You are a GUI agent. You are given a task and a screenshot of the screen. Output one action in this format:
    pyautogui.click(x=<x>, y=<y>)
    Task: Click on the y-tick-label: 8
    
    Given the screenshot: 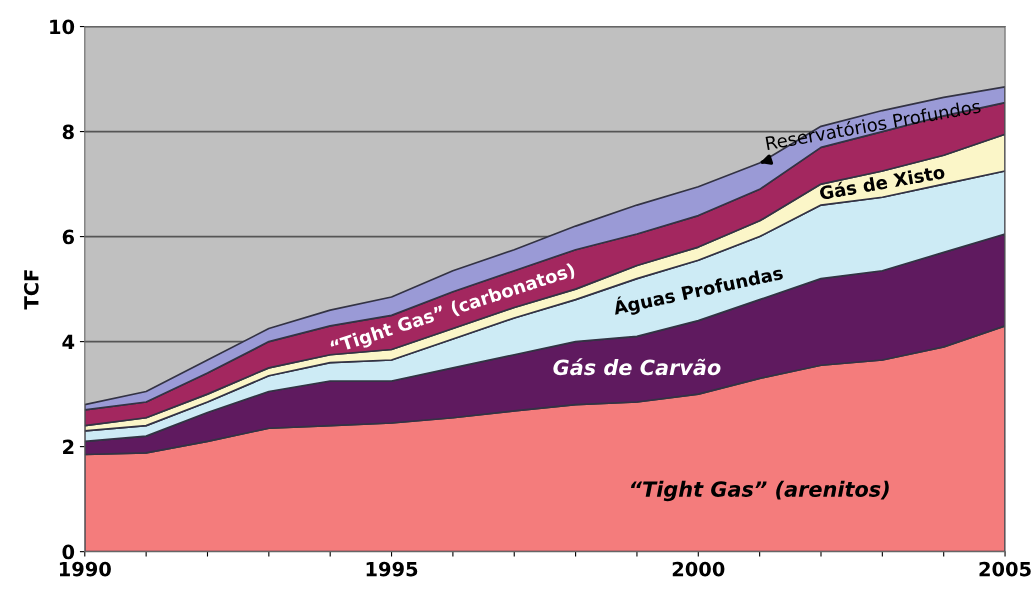 What is the action you would take?
    pyautogui.click(x=68, y=132)
    